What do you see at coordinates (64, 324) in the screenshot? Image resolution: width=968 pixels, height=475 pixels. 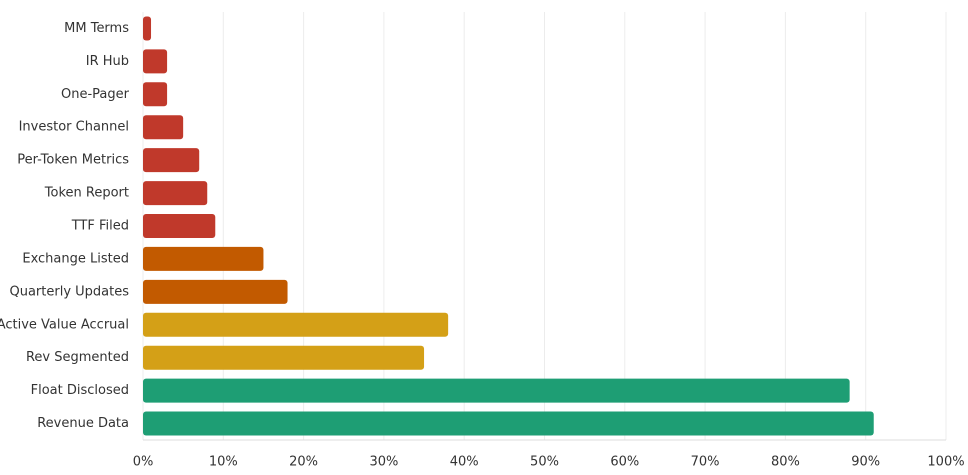 I see `y-tick-label: Active Value Accrual` at bounding box center [64, 324].